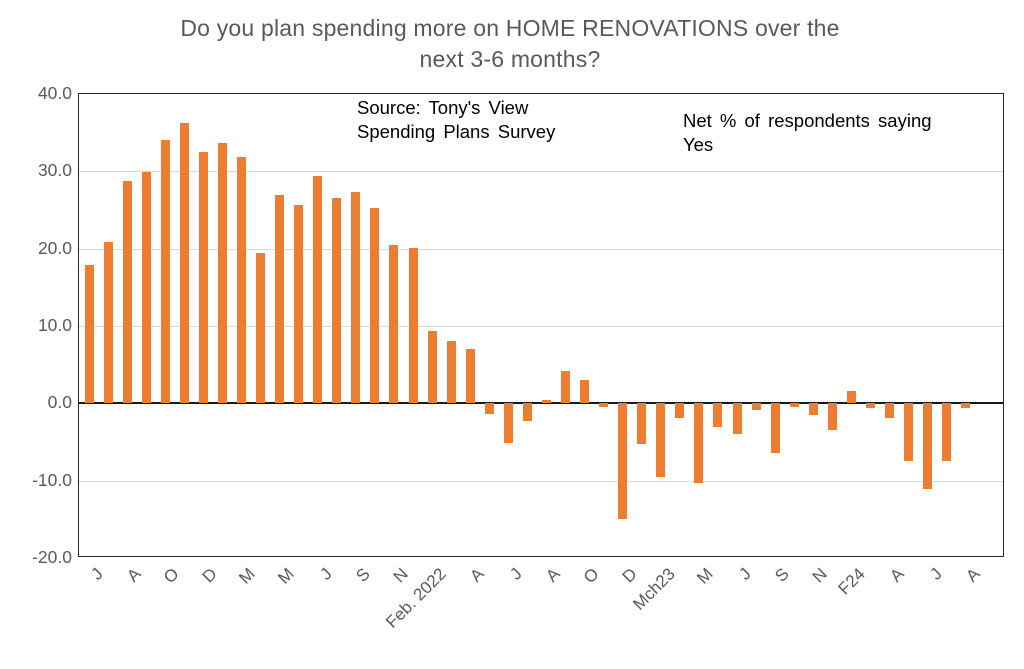  I want to click on zero-axis-line, so click(541, 403).